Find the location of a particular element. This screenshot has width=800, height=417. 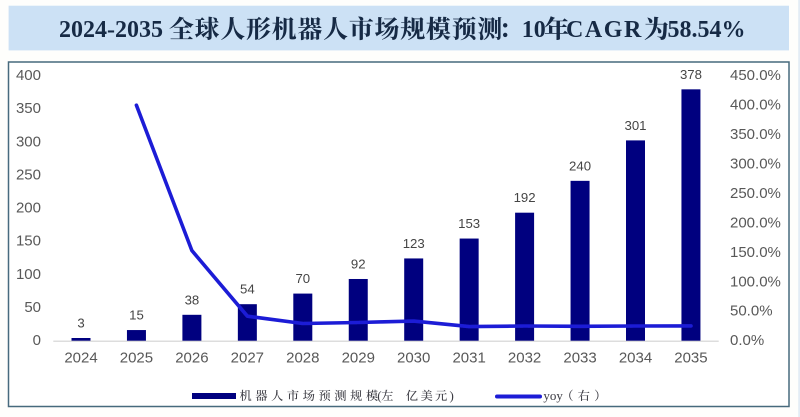

svg-text: 70 is located at coordinates (302, 278).